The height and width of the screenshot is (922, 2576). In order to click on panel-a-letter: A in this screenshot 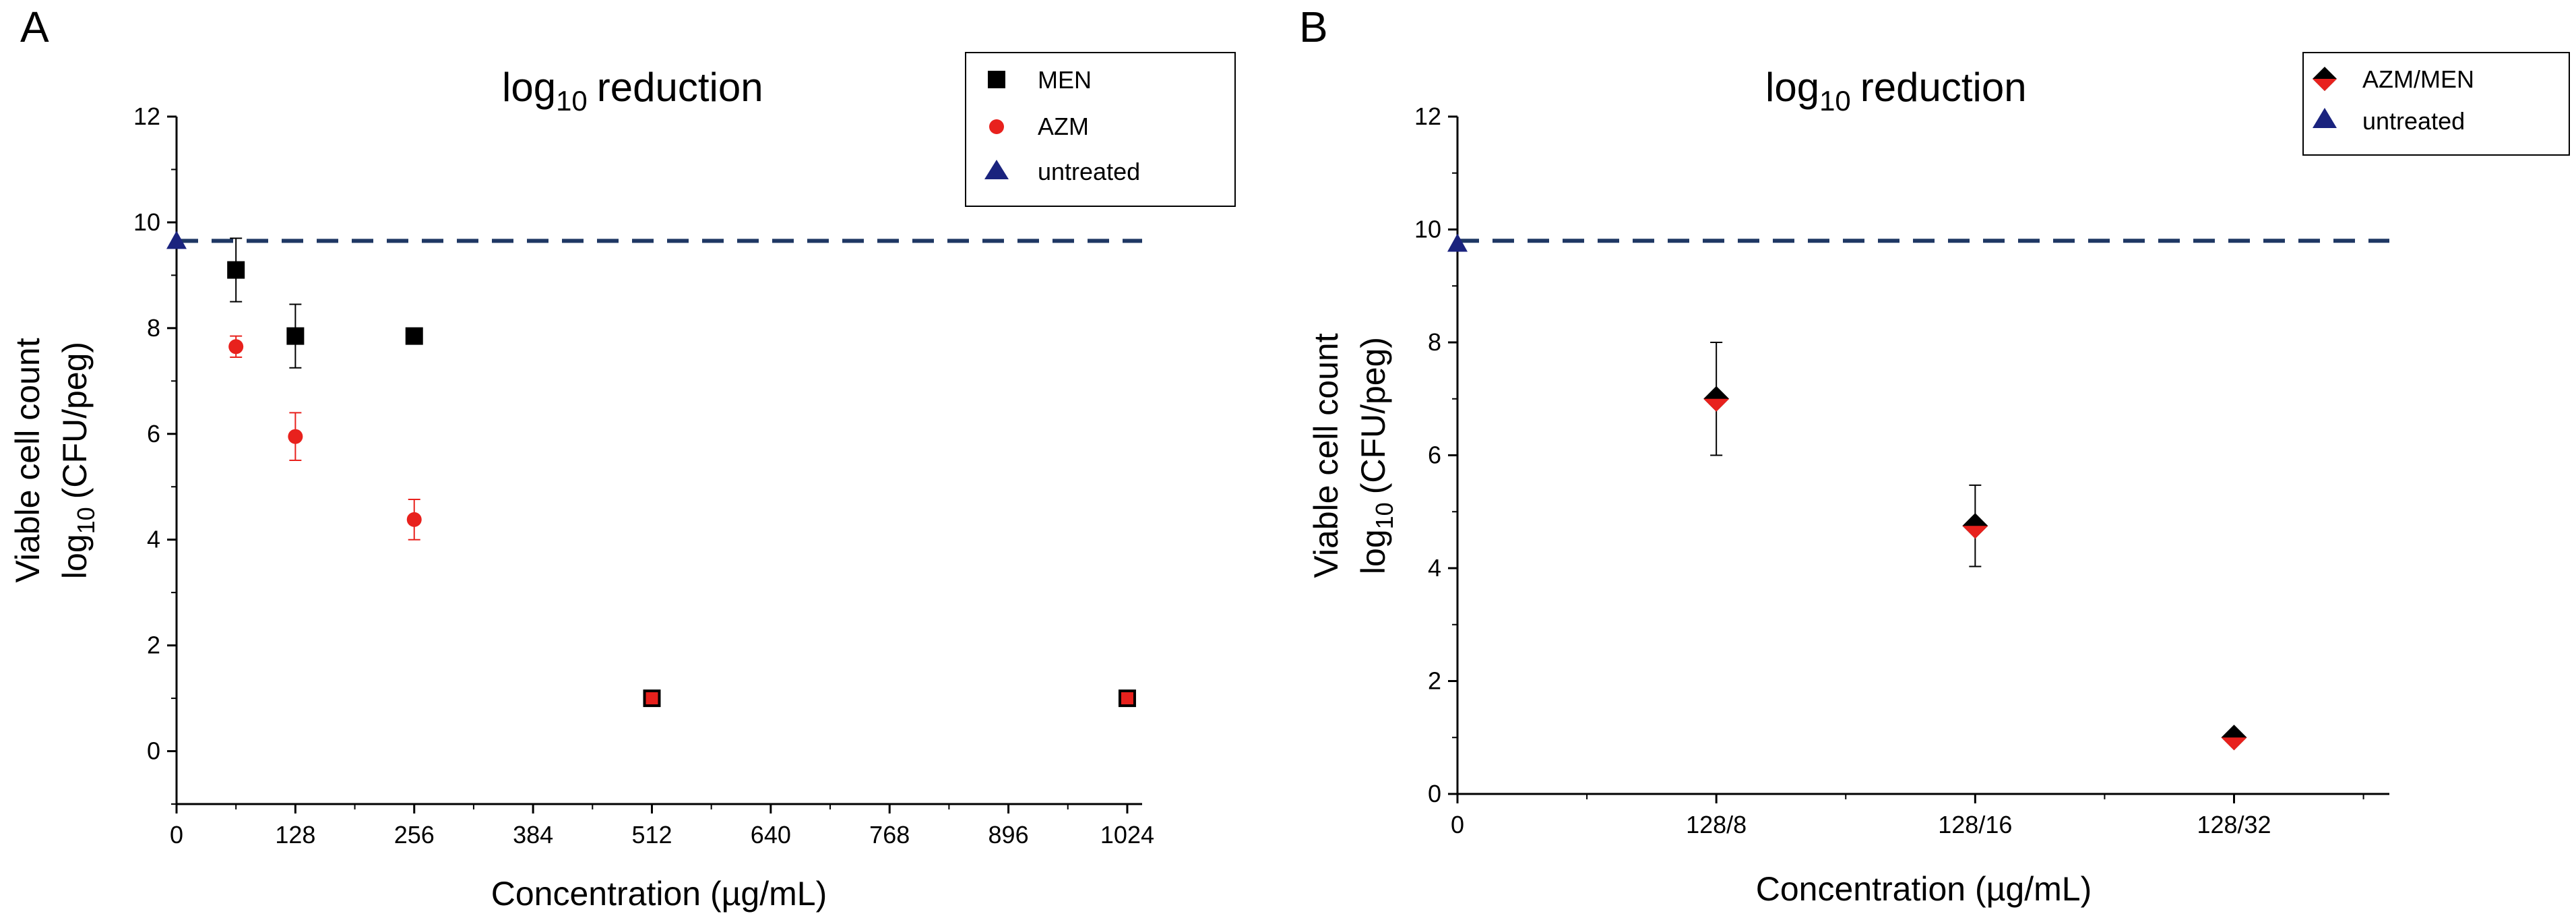, I will do `click(34, 27)`.